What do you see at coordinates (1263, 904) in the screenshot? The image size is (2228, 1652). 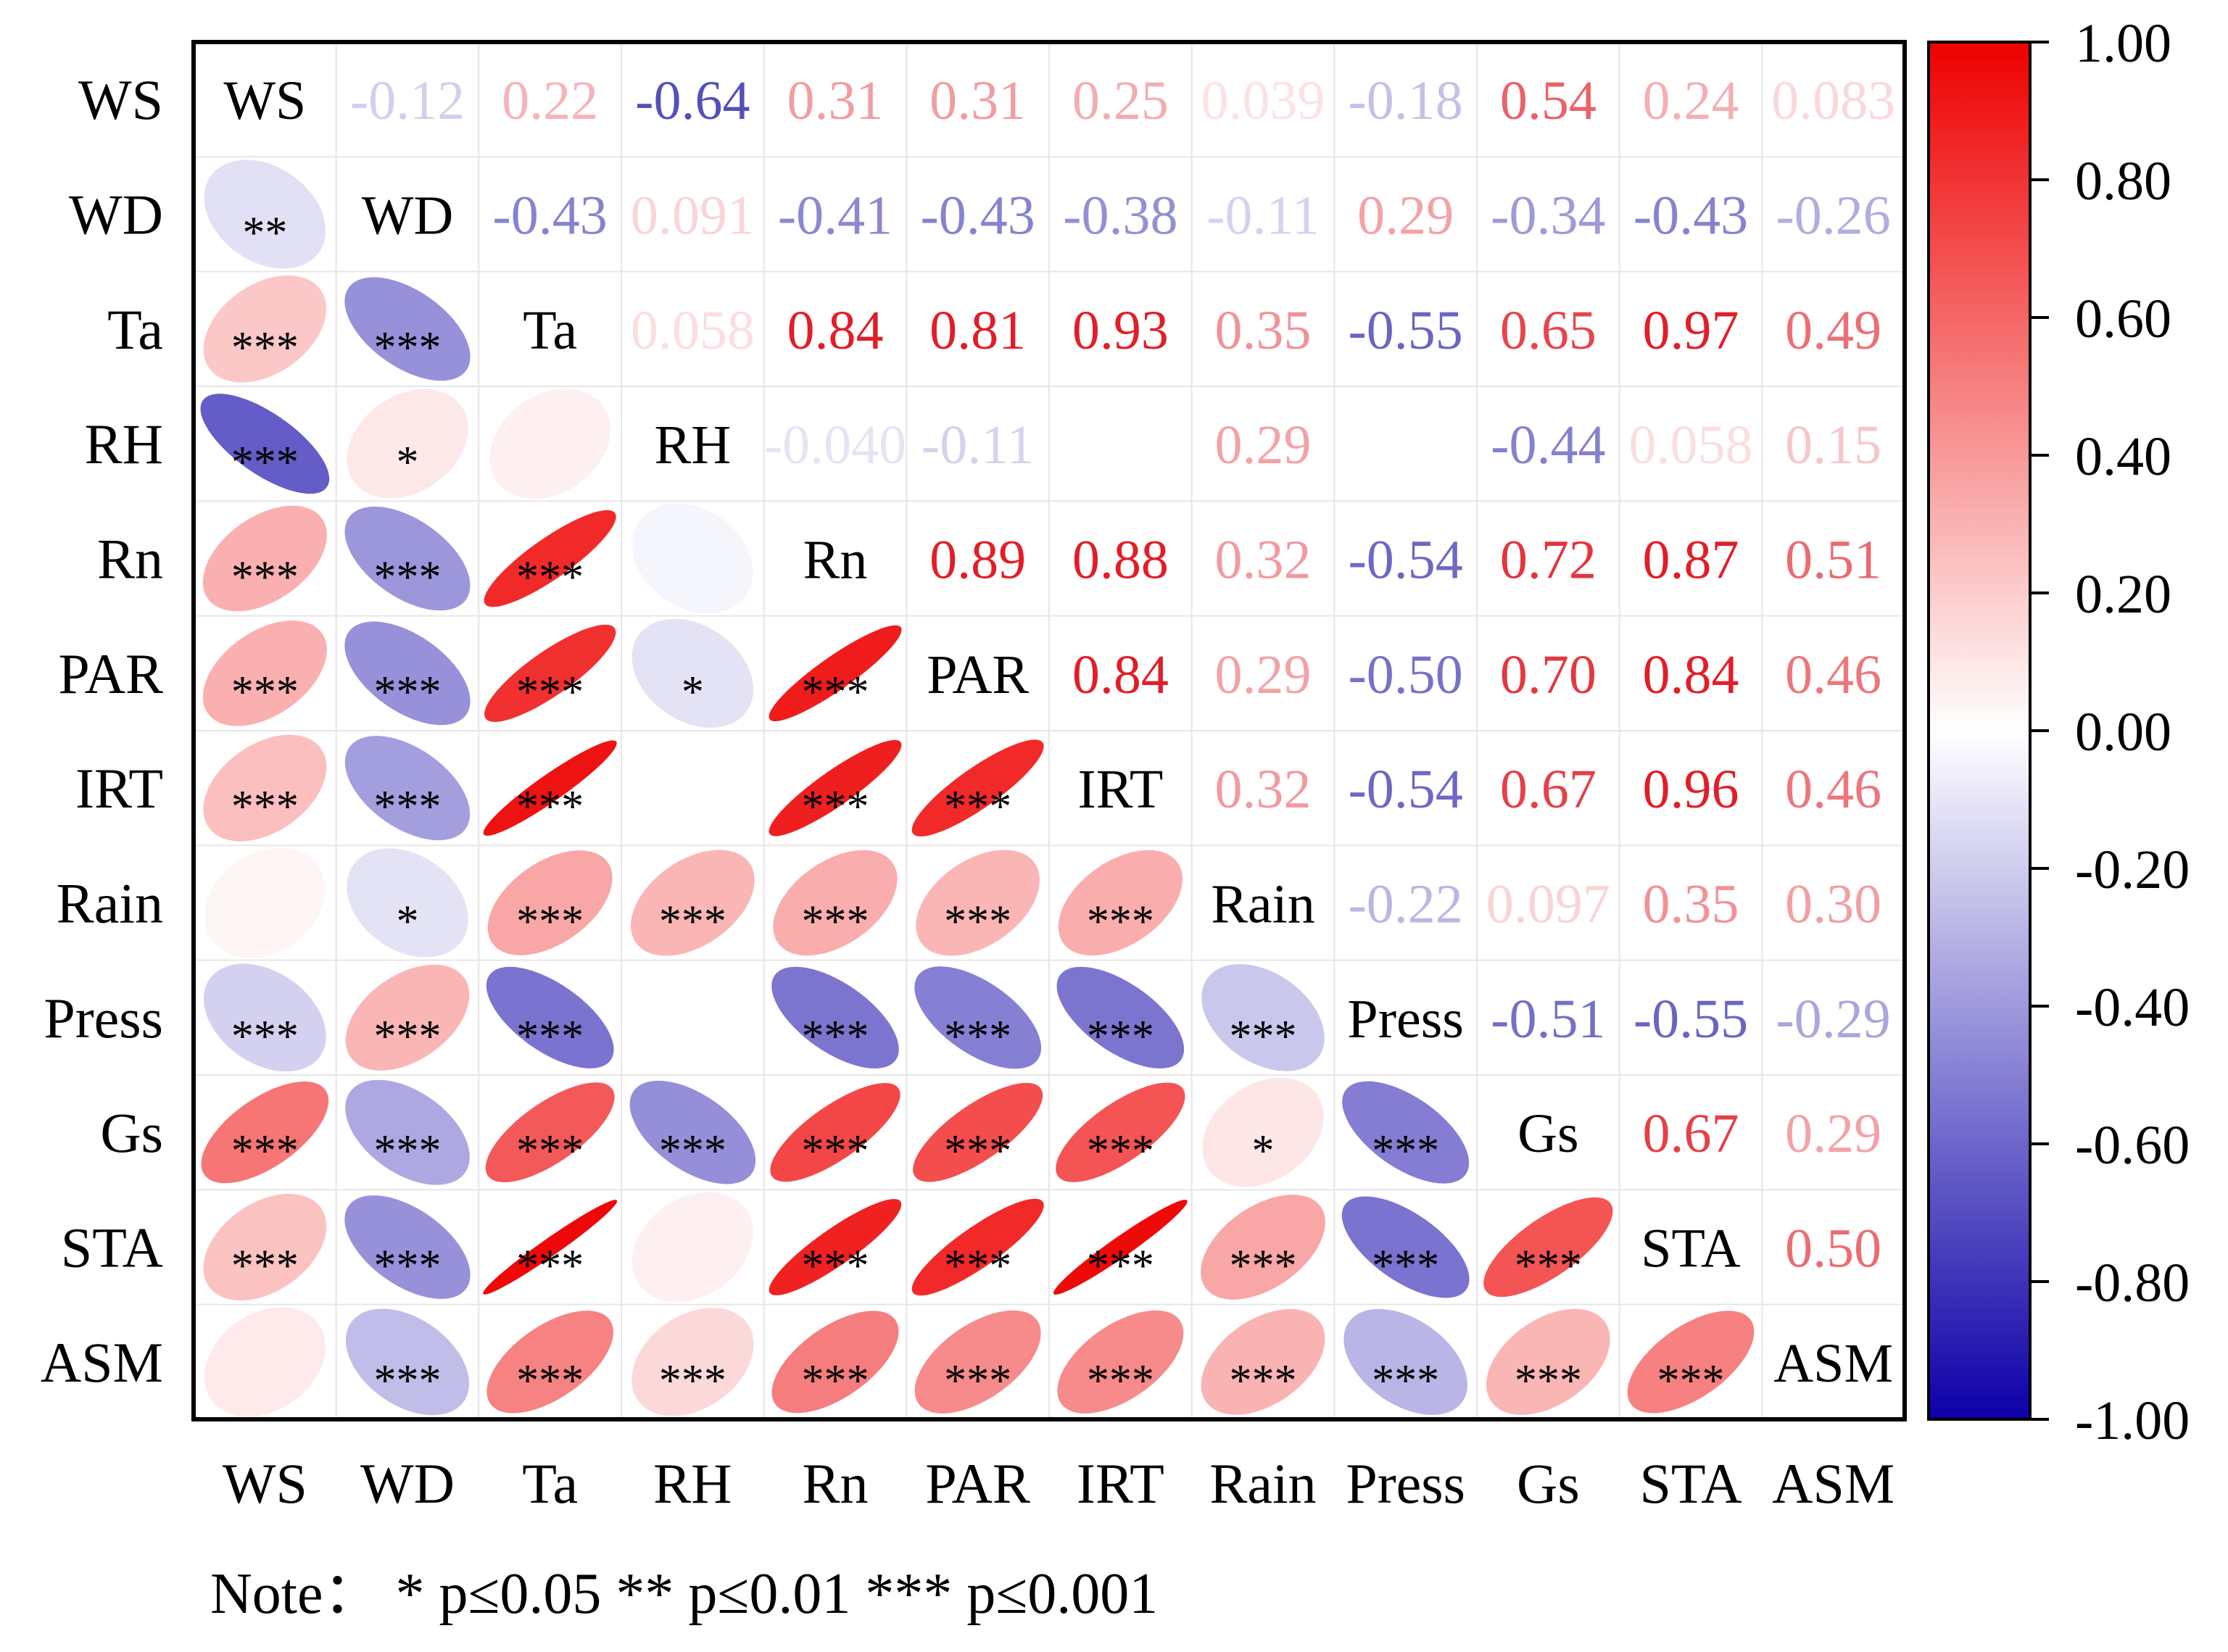 I see `diagonal-label: Rain` at bounding box center [1263, 904].